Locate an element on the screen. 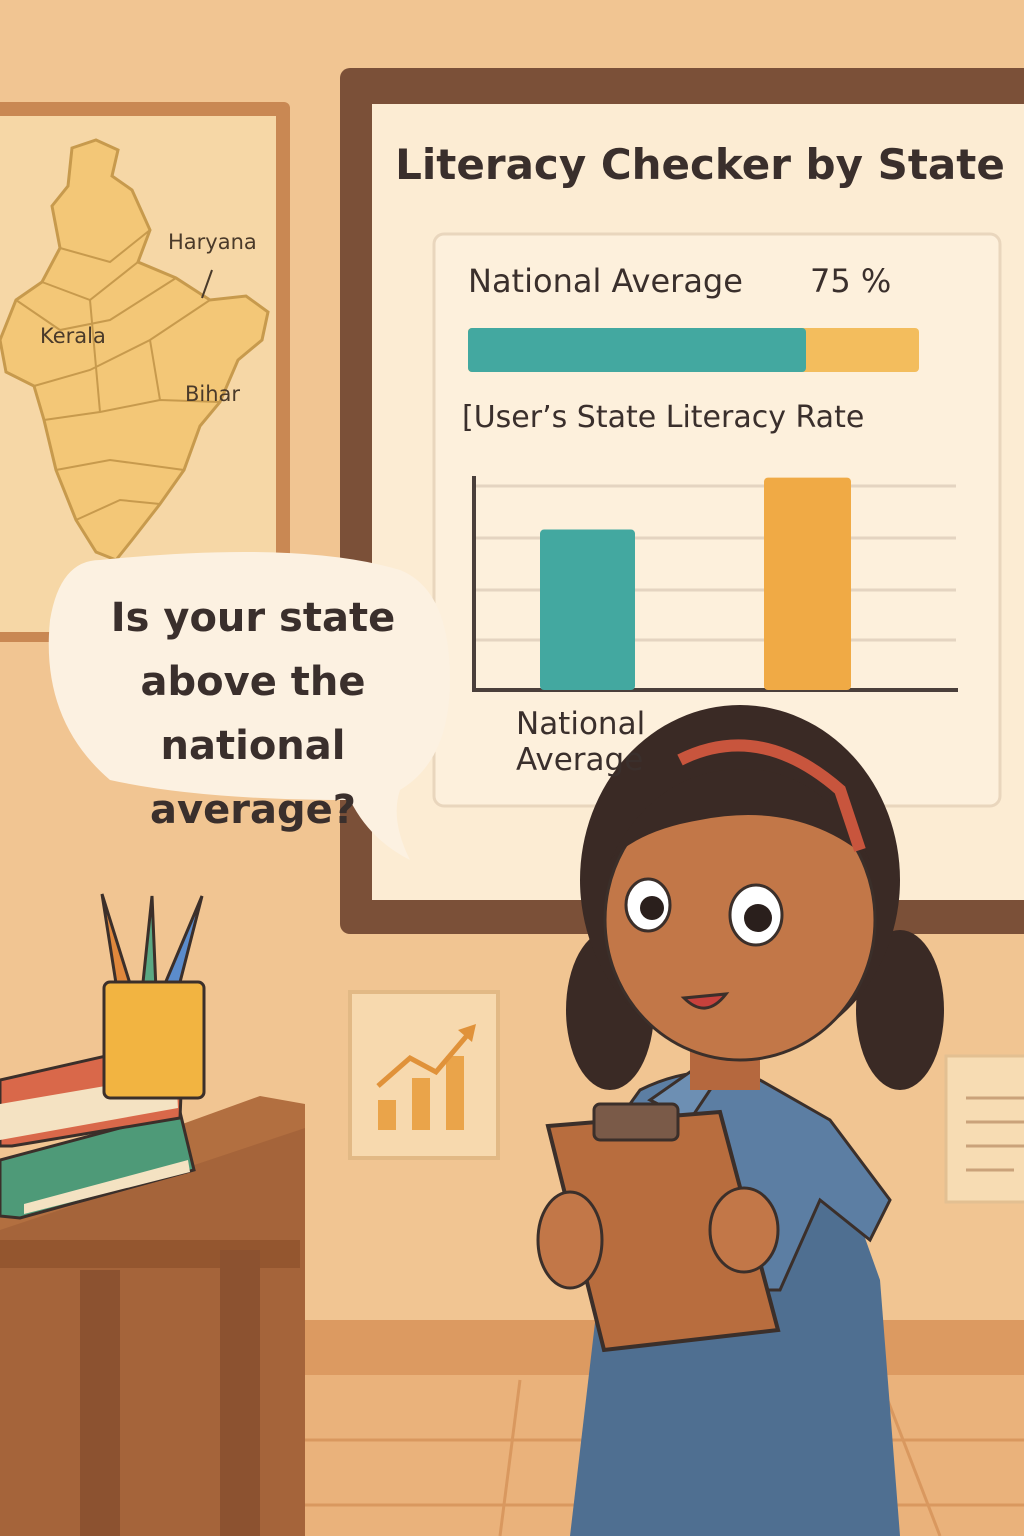 Image resolution: width=1024 pixels, height=1536 pixels. national-average-value: 75 % is located at coordinates (851, 281).